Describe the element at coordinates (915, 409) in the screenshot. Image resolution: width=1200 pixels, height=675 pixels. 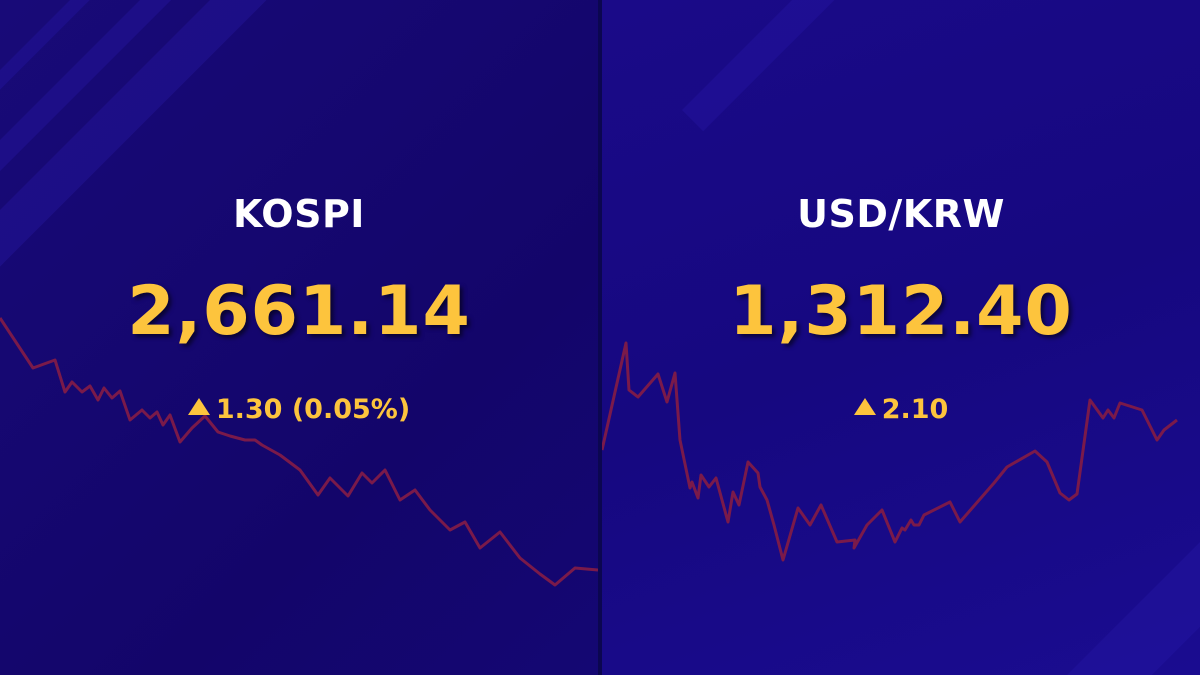
I see `usdkrw-change-text: 2.10` at that location.